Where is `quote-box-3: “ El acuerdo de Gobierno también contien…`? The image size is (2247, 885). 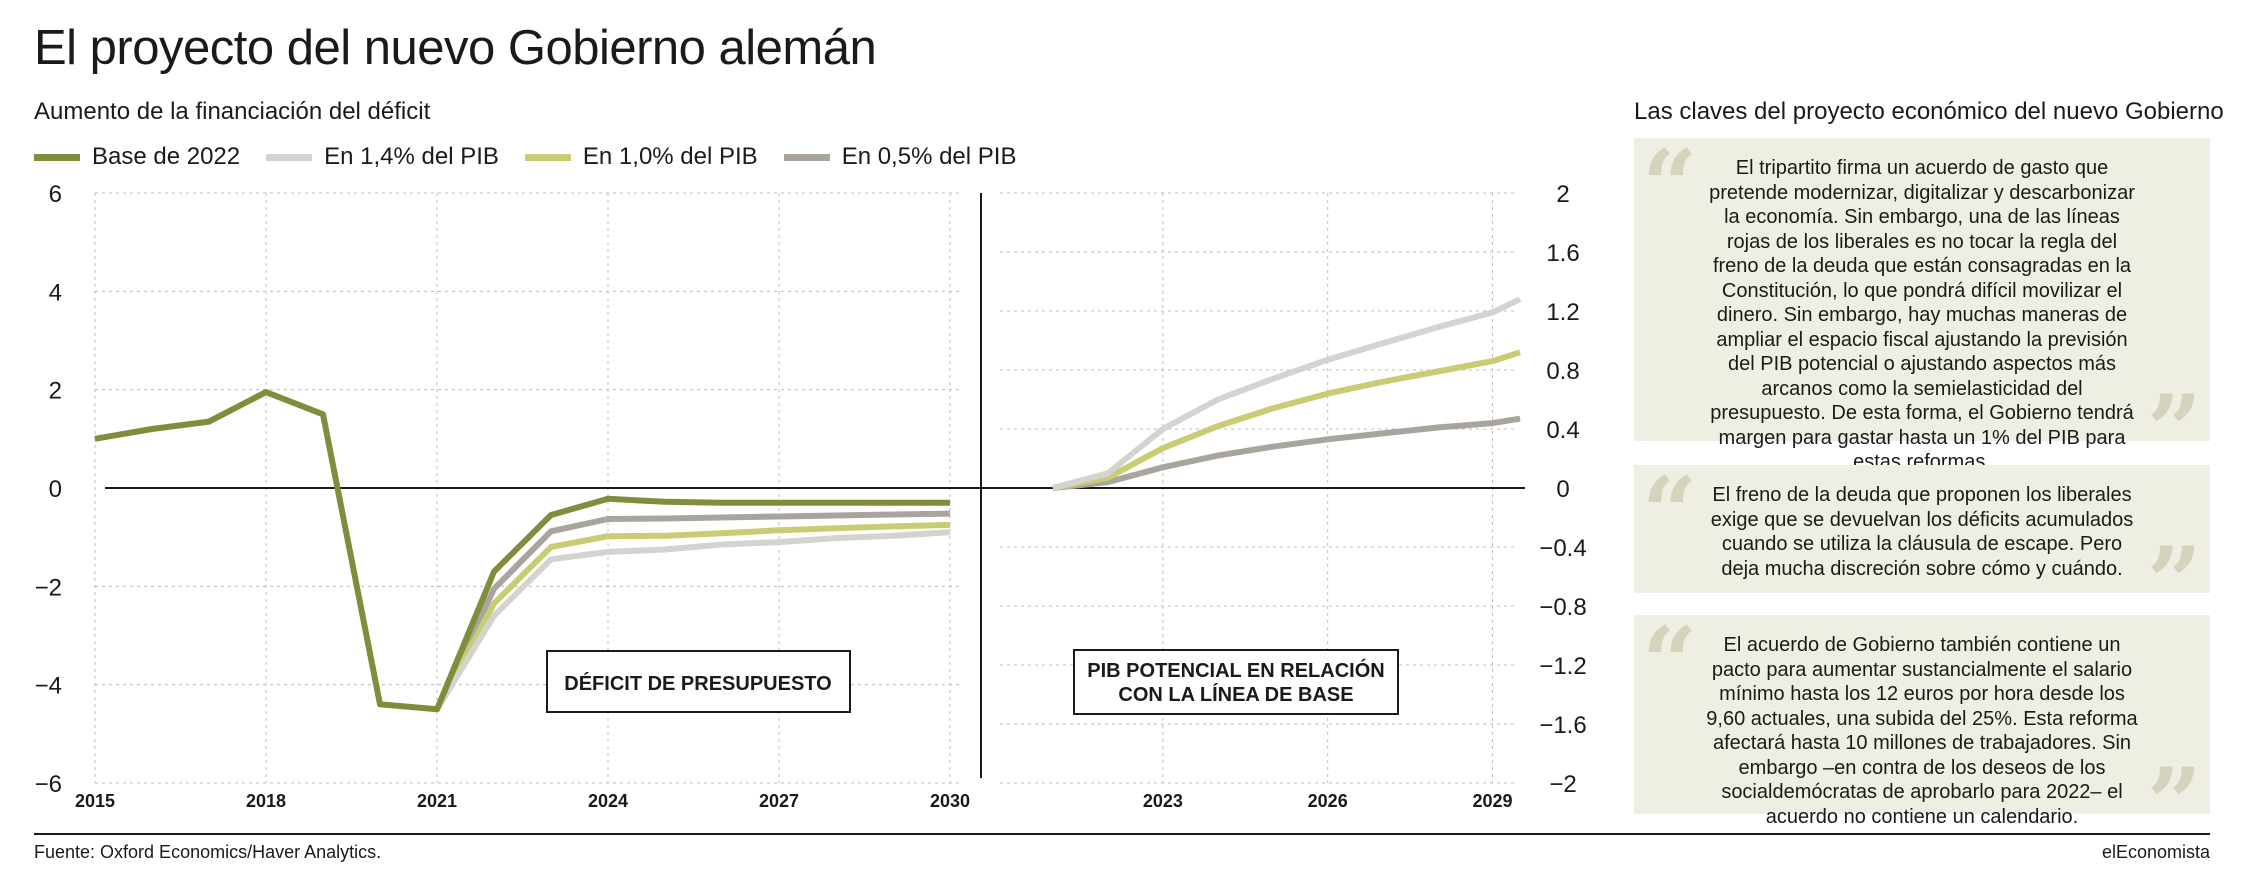
quote-box-3: “ El acuerdo de Gobierno también contien… is located at coordinates (1922, 729).